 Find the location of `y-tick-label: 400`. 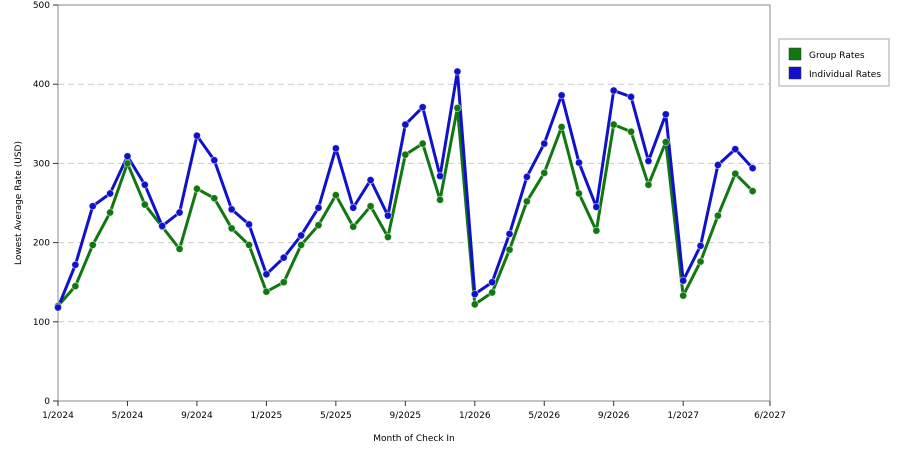

y-tick-label: 400 is located at coordinates (41, 85).